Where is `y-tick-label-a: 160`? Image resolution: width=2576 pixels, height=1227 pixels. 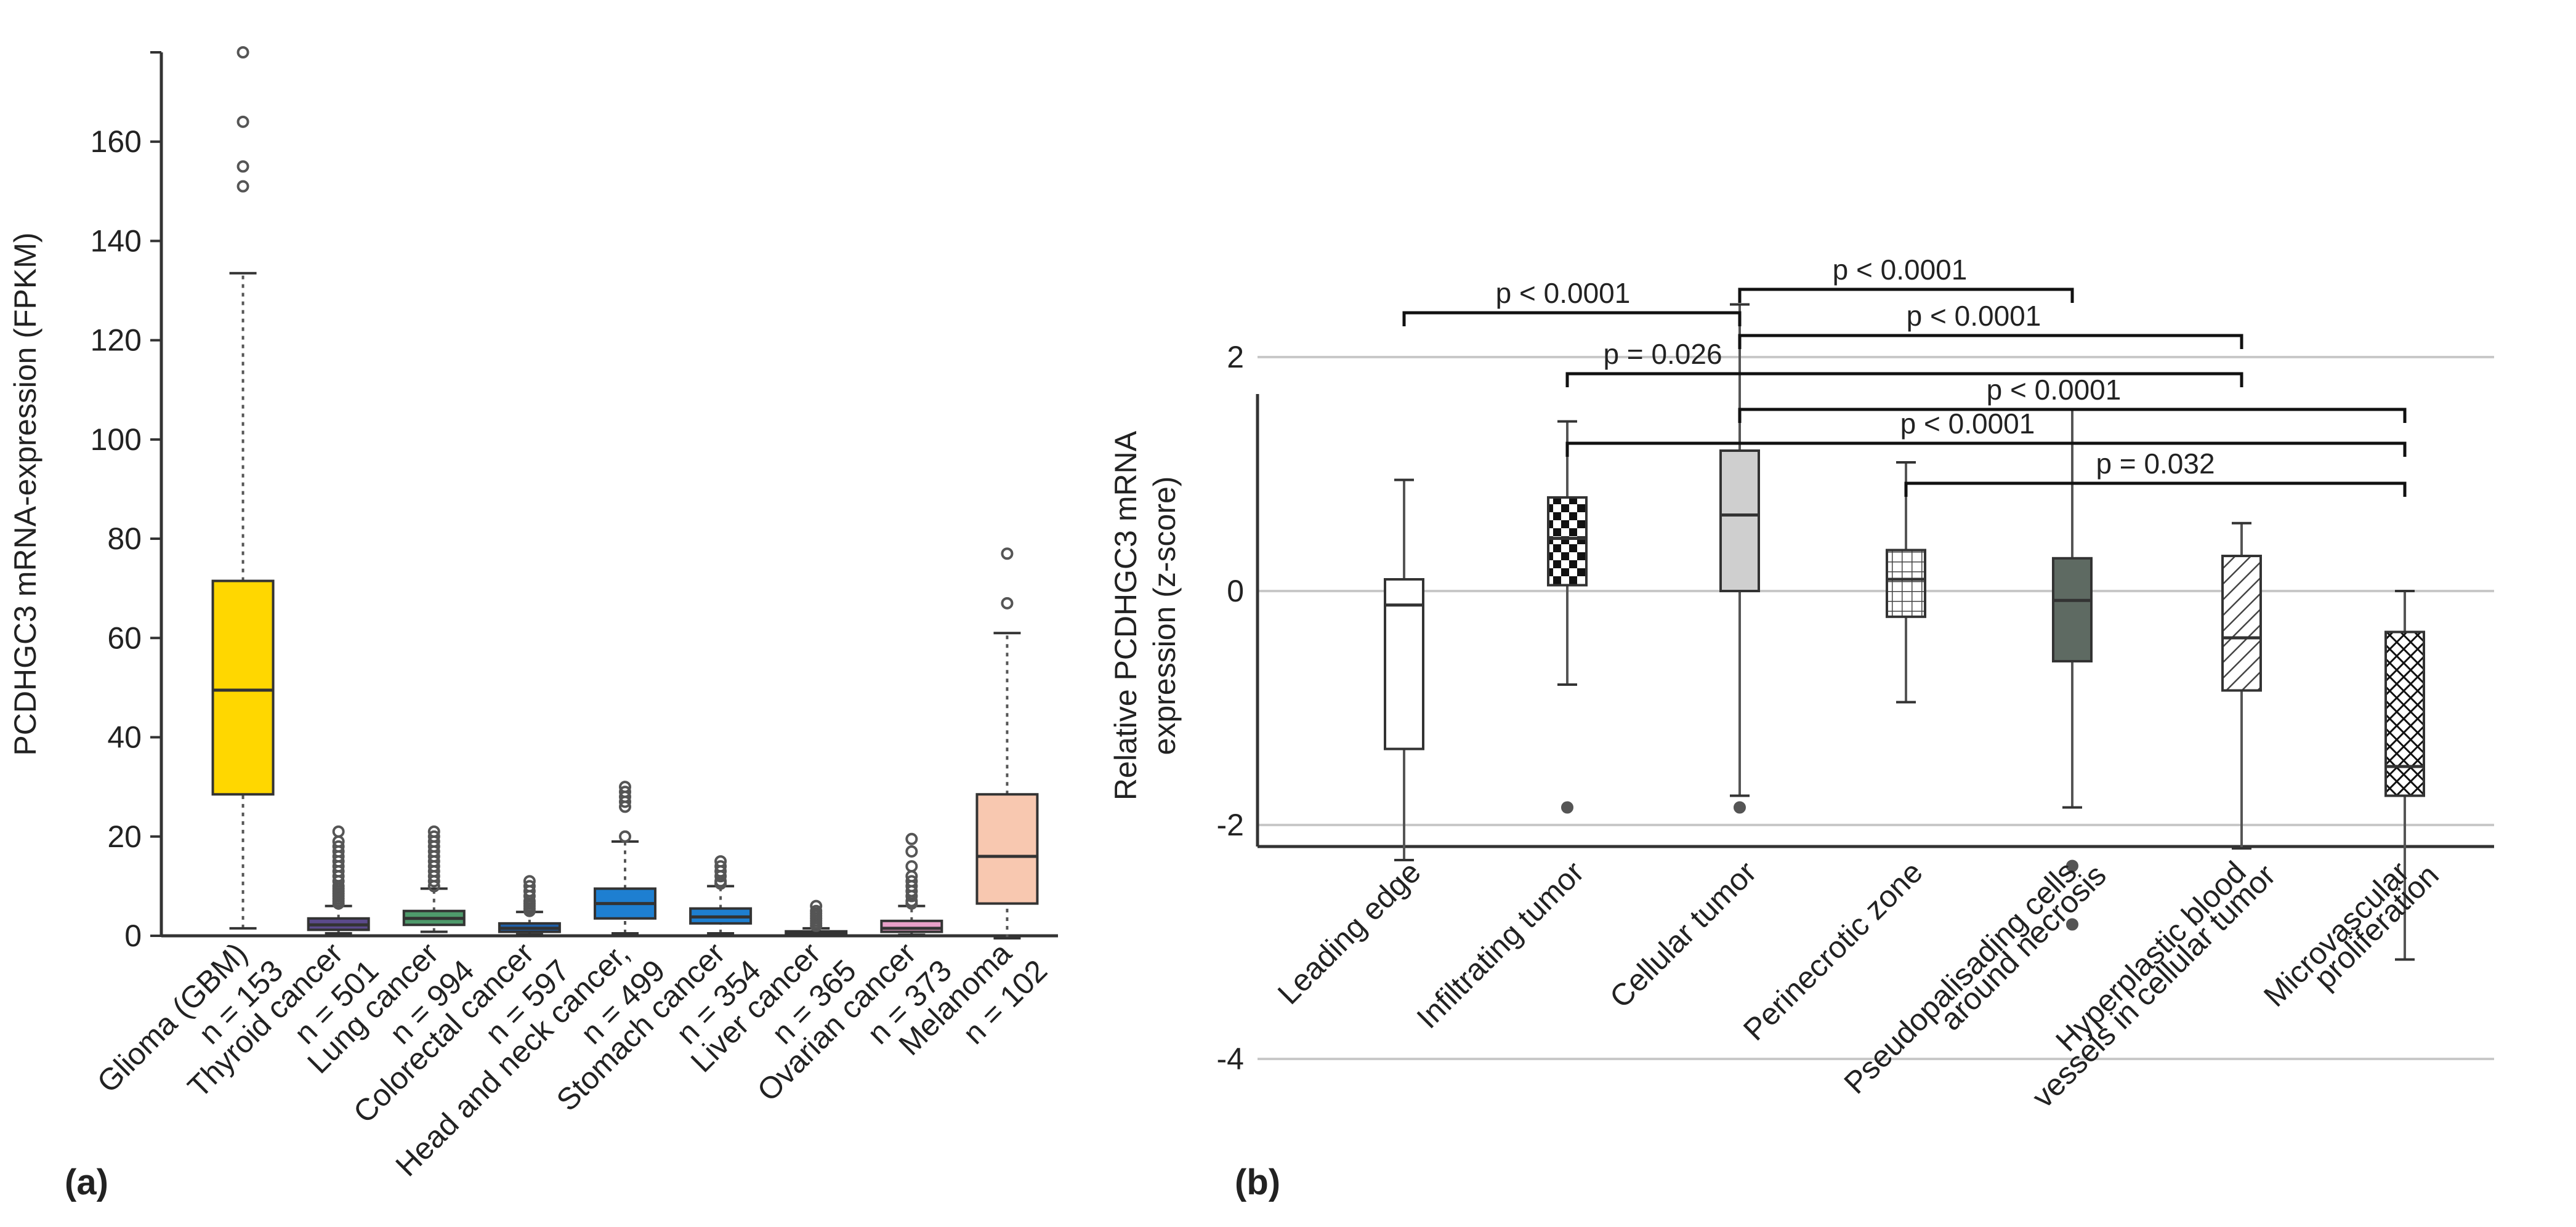
y-tick-label-a: 160 is located at coordinates (116, 141).